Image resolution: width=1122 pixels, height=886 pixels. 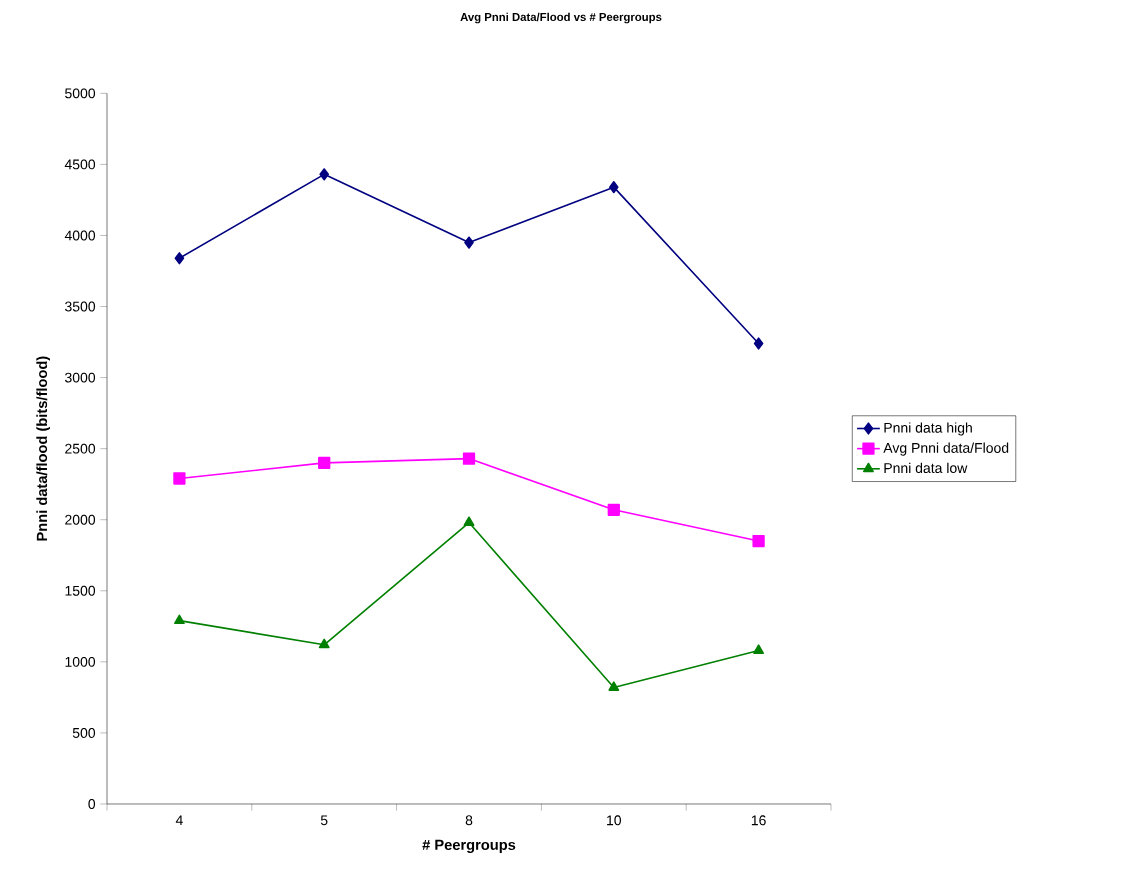 I want to click on x-tick-label: 5, so click(x=324, y=820).